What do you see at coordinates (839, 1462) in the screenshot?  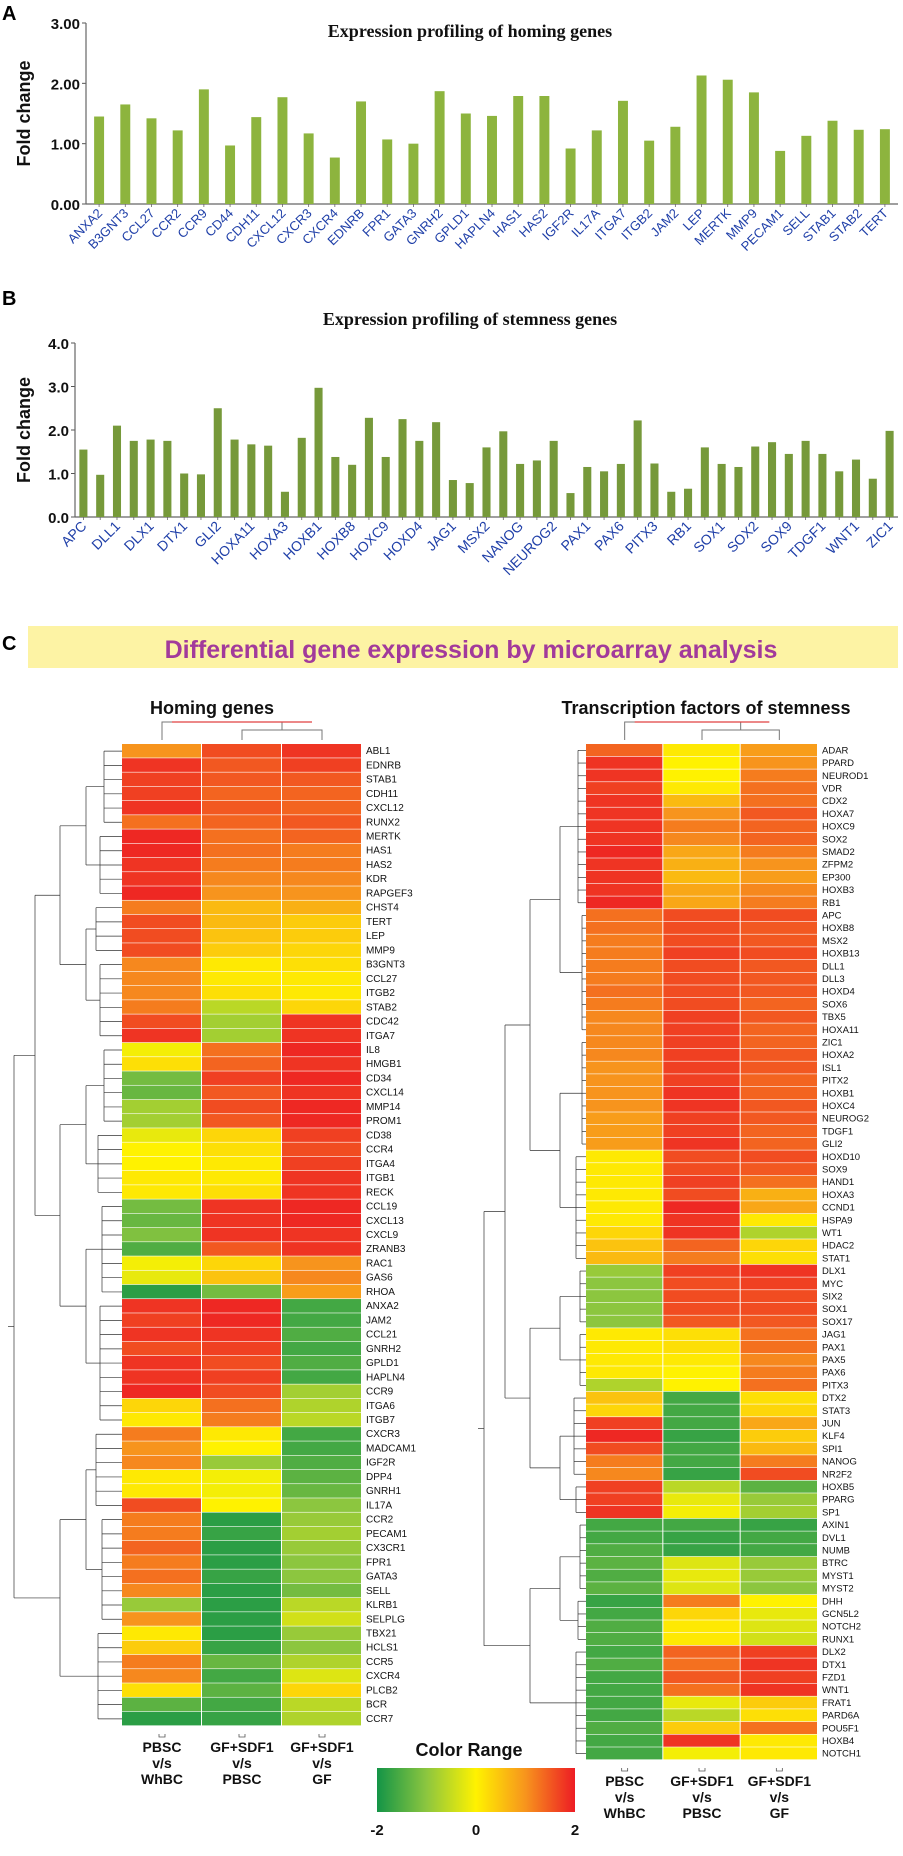 I see `row-label: NANOG` at bounding box center [839, 1462].